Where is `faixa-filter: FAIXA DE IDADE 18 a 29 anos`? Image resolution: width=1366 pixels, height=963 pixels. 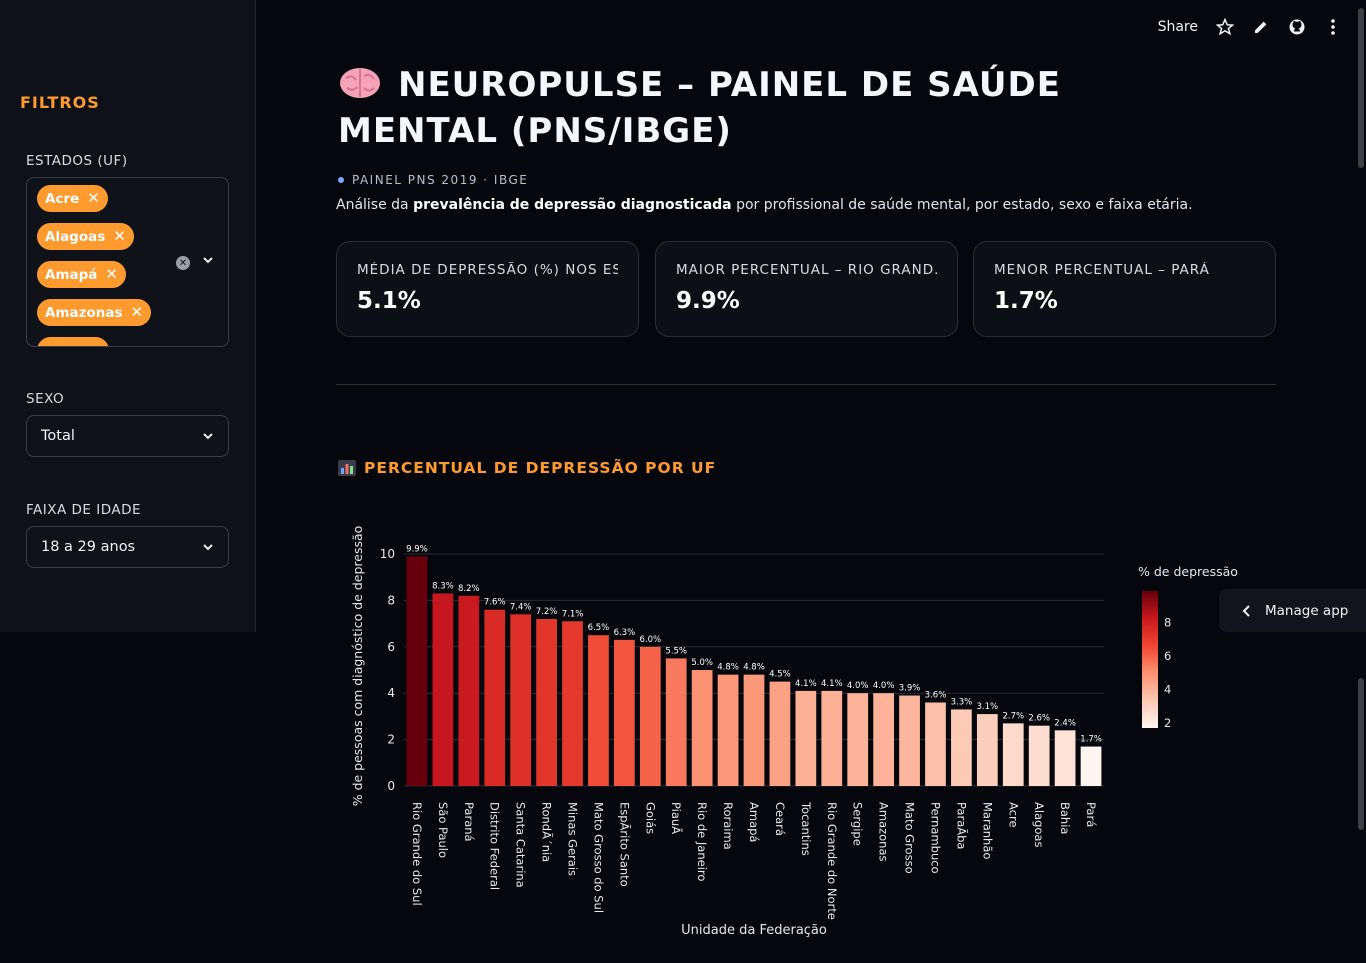
faixa-filter: FAIXA DE IDADE 18 a 29 anos is located at coordinates (128, 535).